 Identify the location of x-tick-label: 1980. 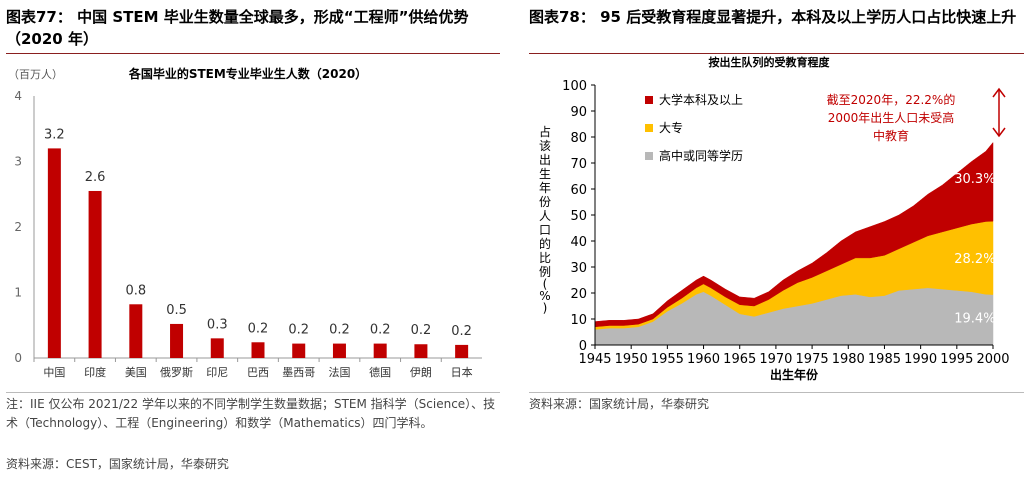
(848, 359).